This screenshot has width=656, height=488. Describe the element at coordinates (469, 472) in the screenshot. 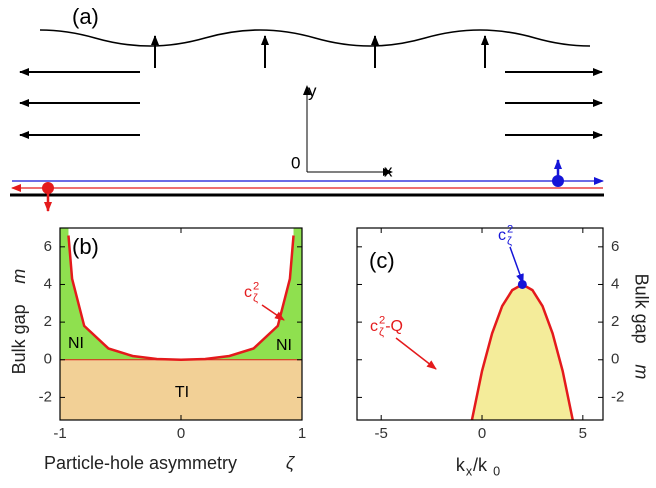

I see `label-part: x` at that location.